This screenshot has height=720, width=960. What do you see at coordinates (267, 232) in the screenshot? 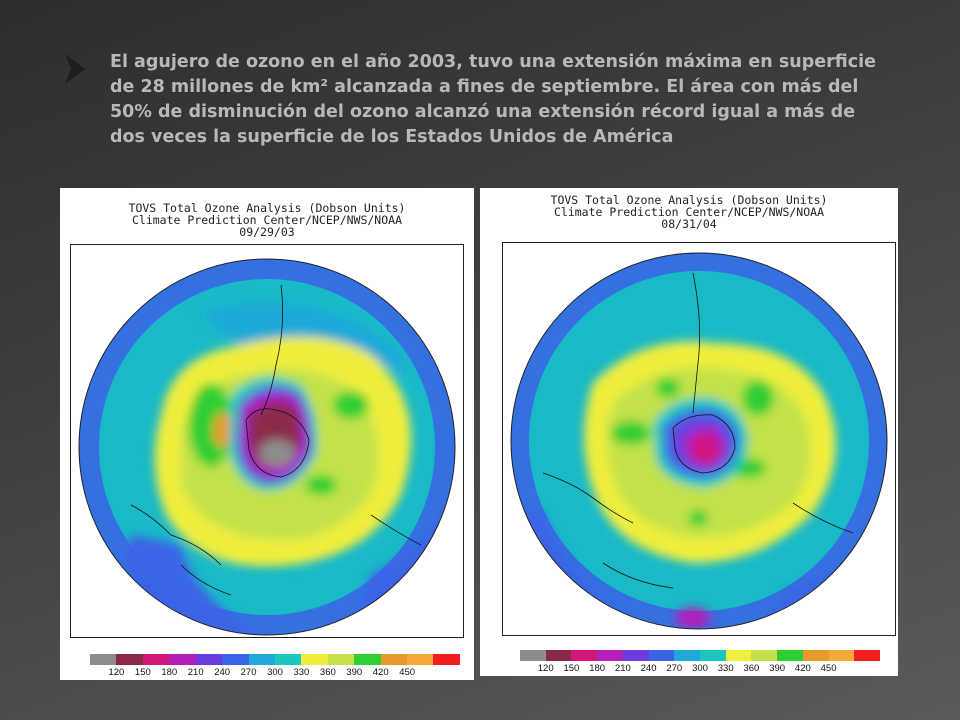
I see `map-date: 09/29/03` at bounding box center [267, 232].